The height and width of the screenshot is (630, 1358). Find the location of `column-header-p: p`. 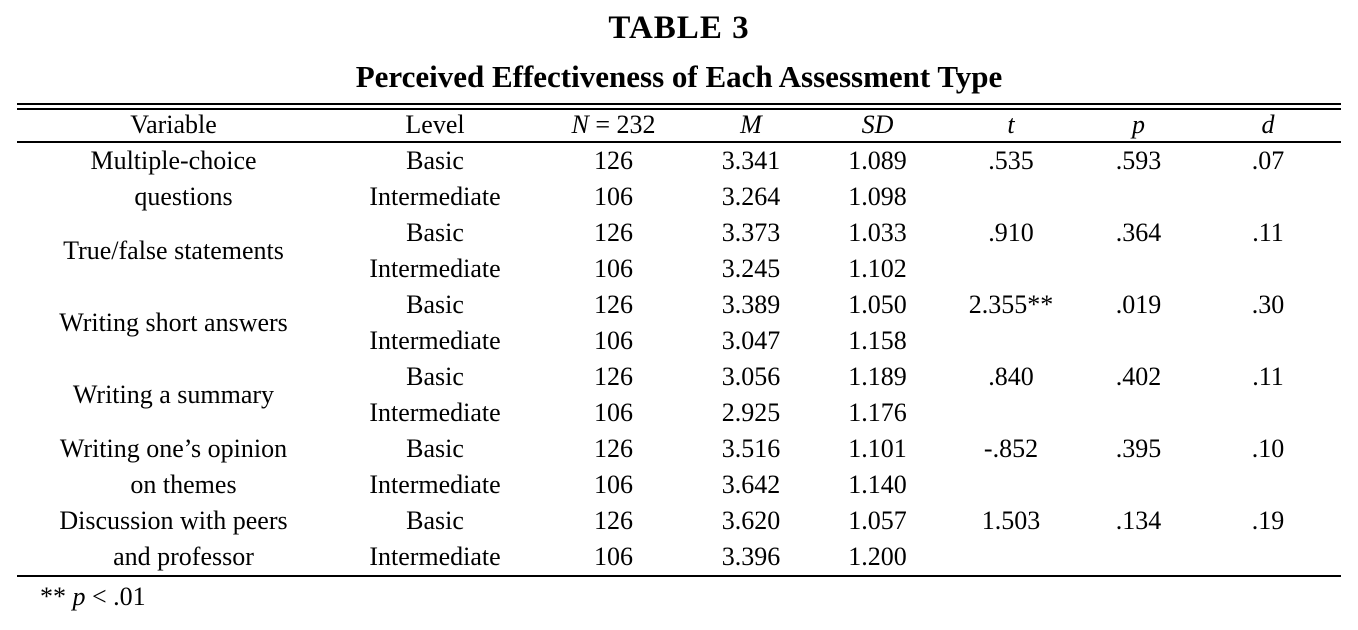

column-header-p: p is located at coordinates (1138, 125).